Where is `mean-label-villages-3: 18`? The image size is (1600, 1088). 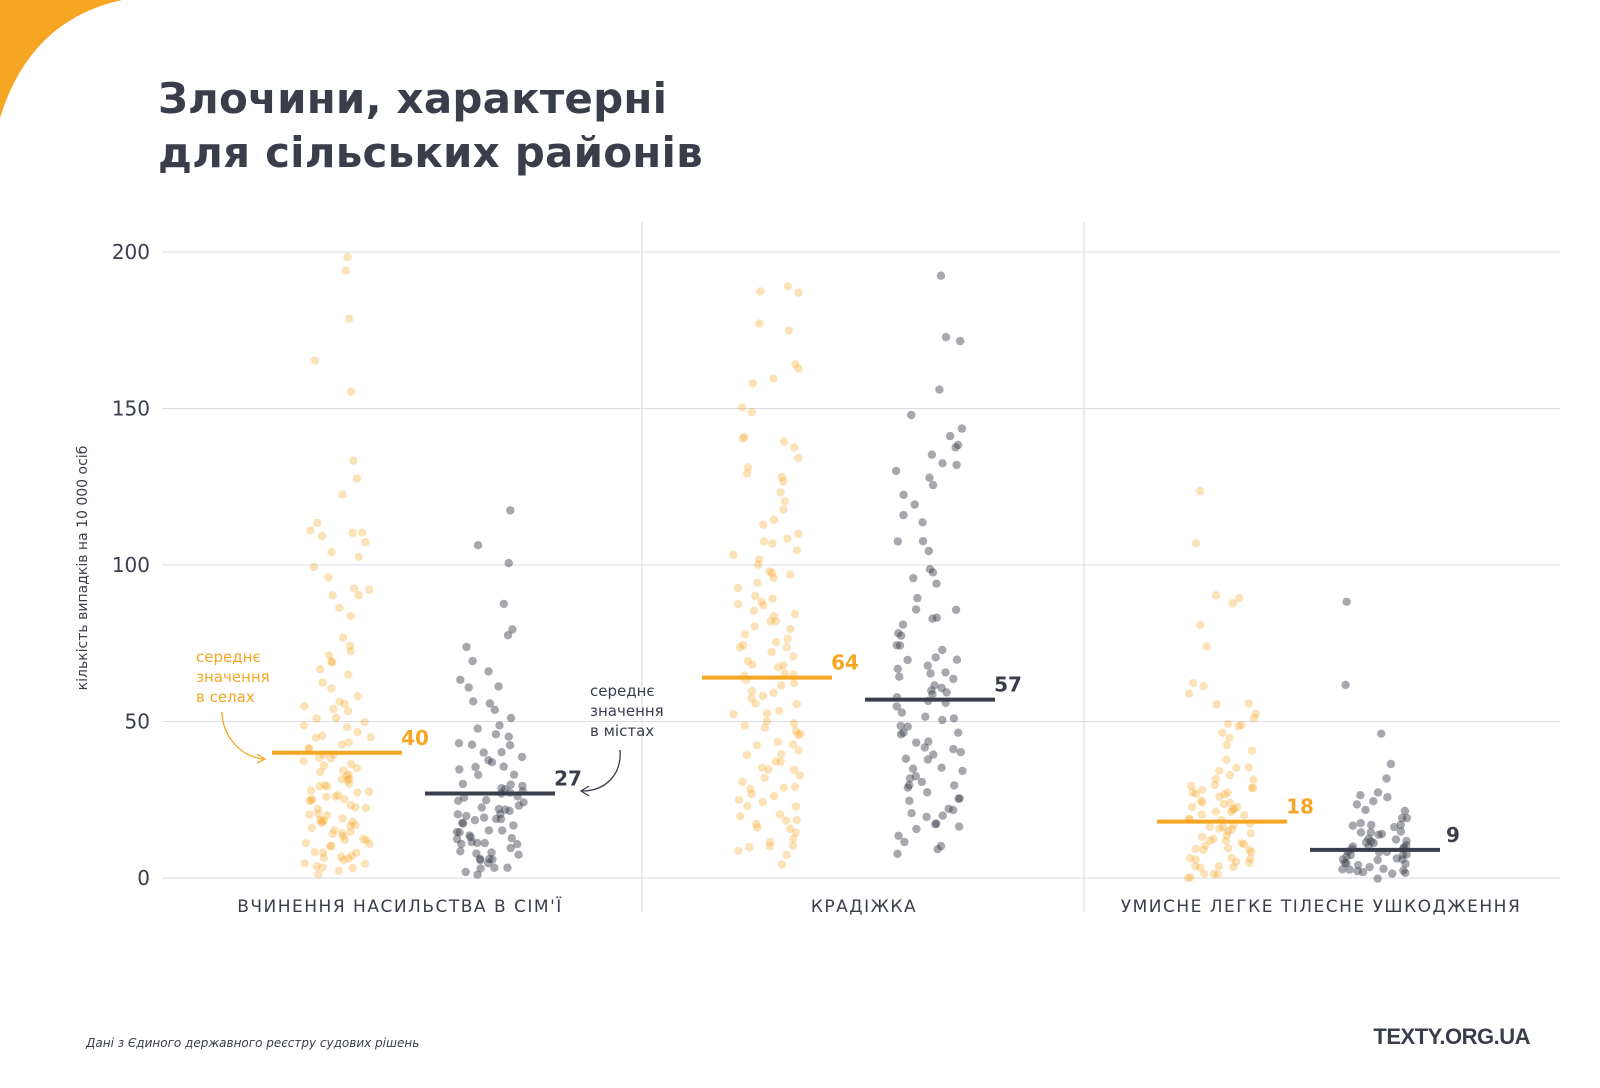 mean-label-villages-3: 18 is located at coordinates (1300, 807).